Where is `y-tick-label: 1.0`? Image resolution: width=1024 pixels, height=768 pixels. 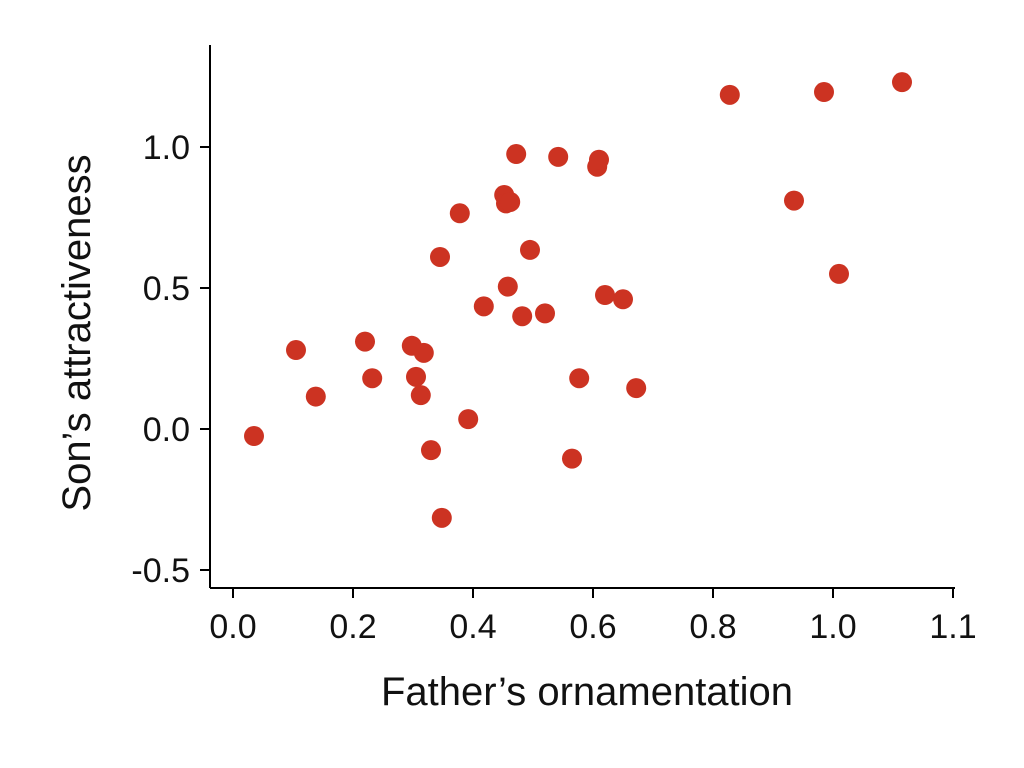
y-tick-label: 1.0 is located at coordinates (166, 148).